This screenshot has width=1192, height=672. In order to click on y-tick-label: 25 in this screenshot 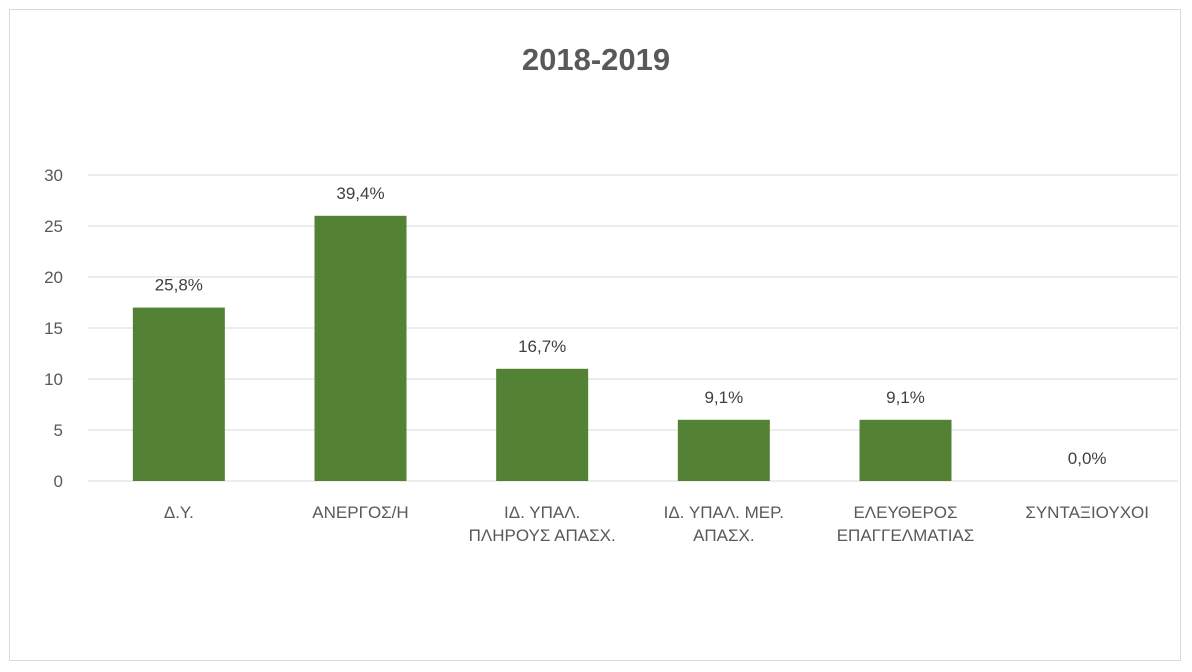, I will do `click(53, 226)`.